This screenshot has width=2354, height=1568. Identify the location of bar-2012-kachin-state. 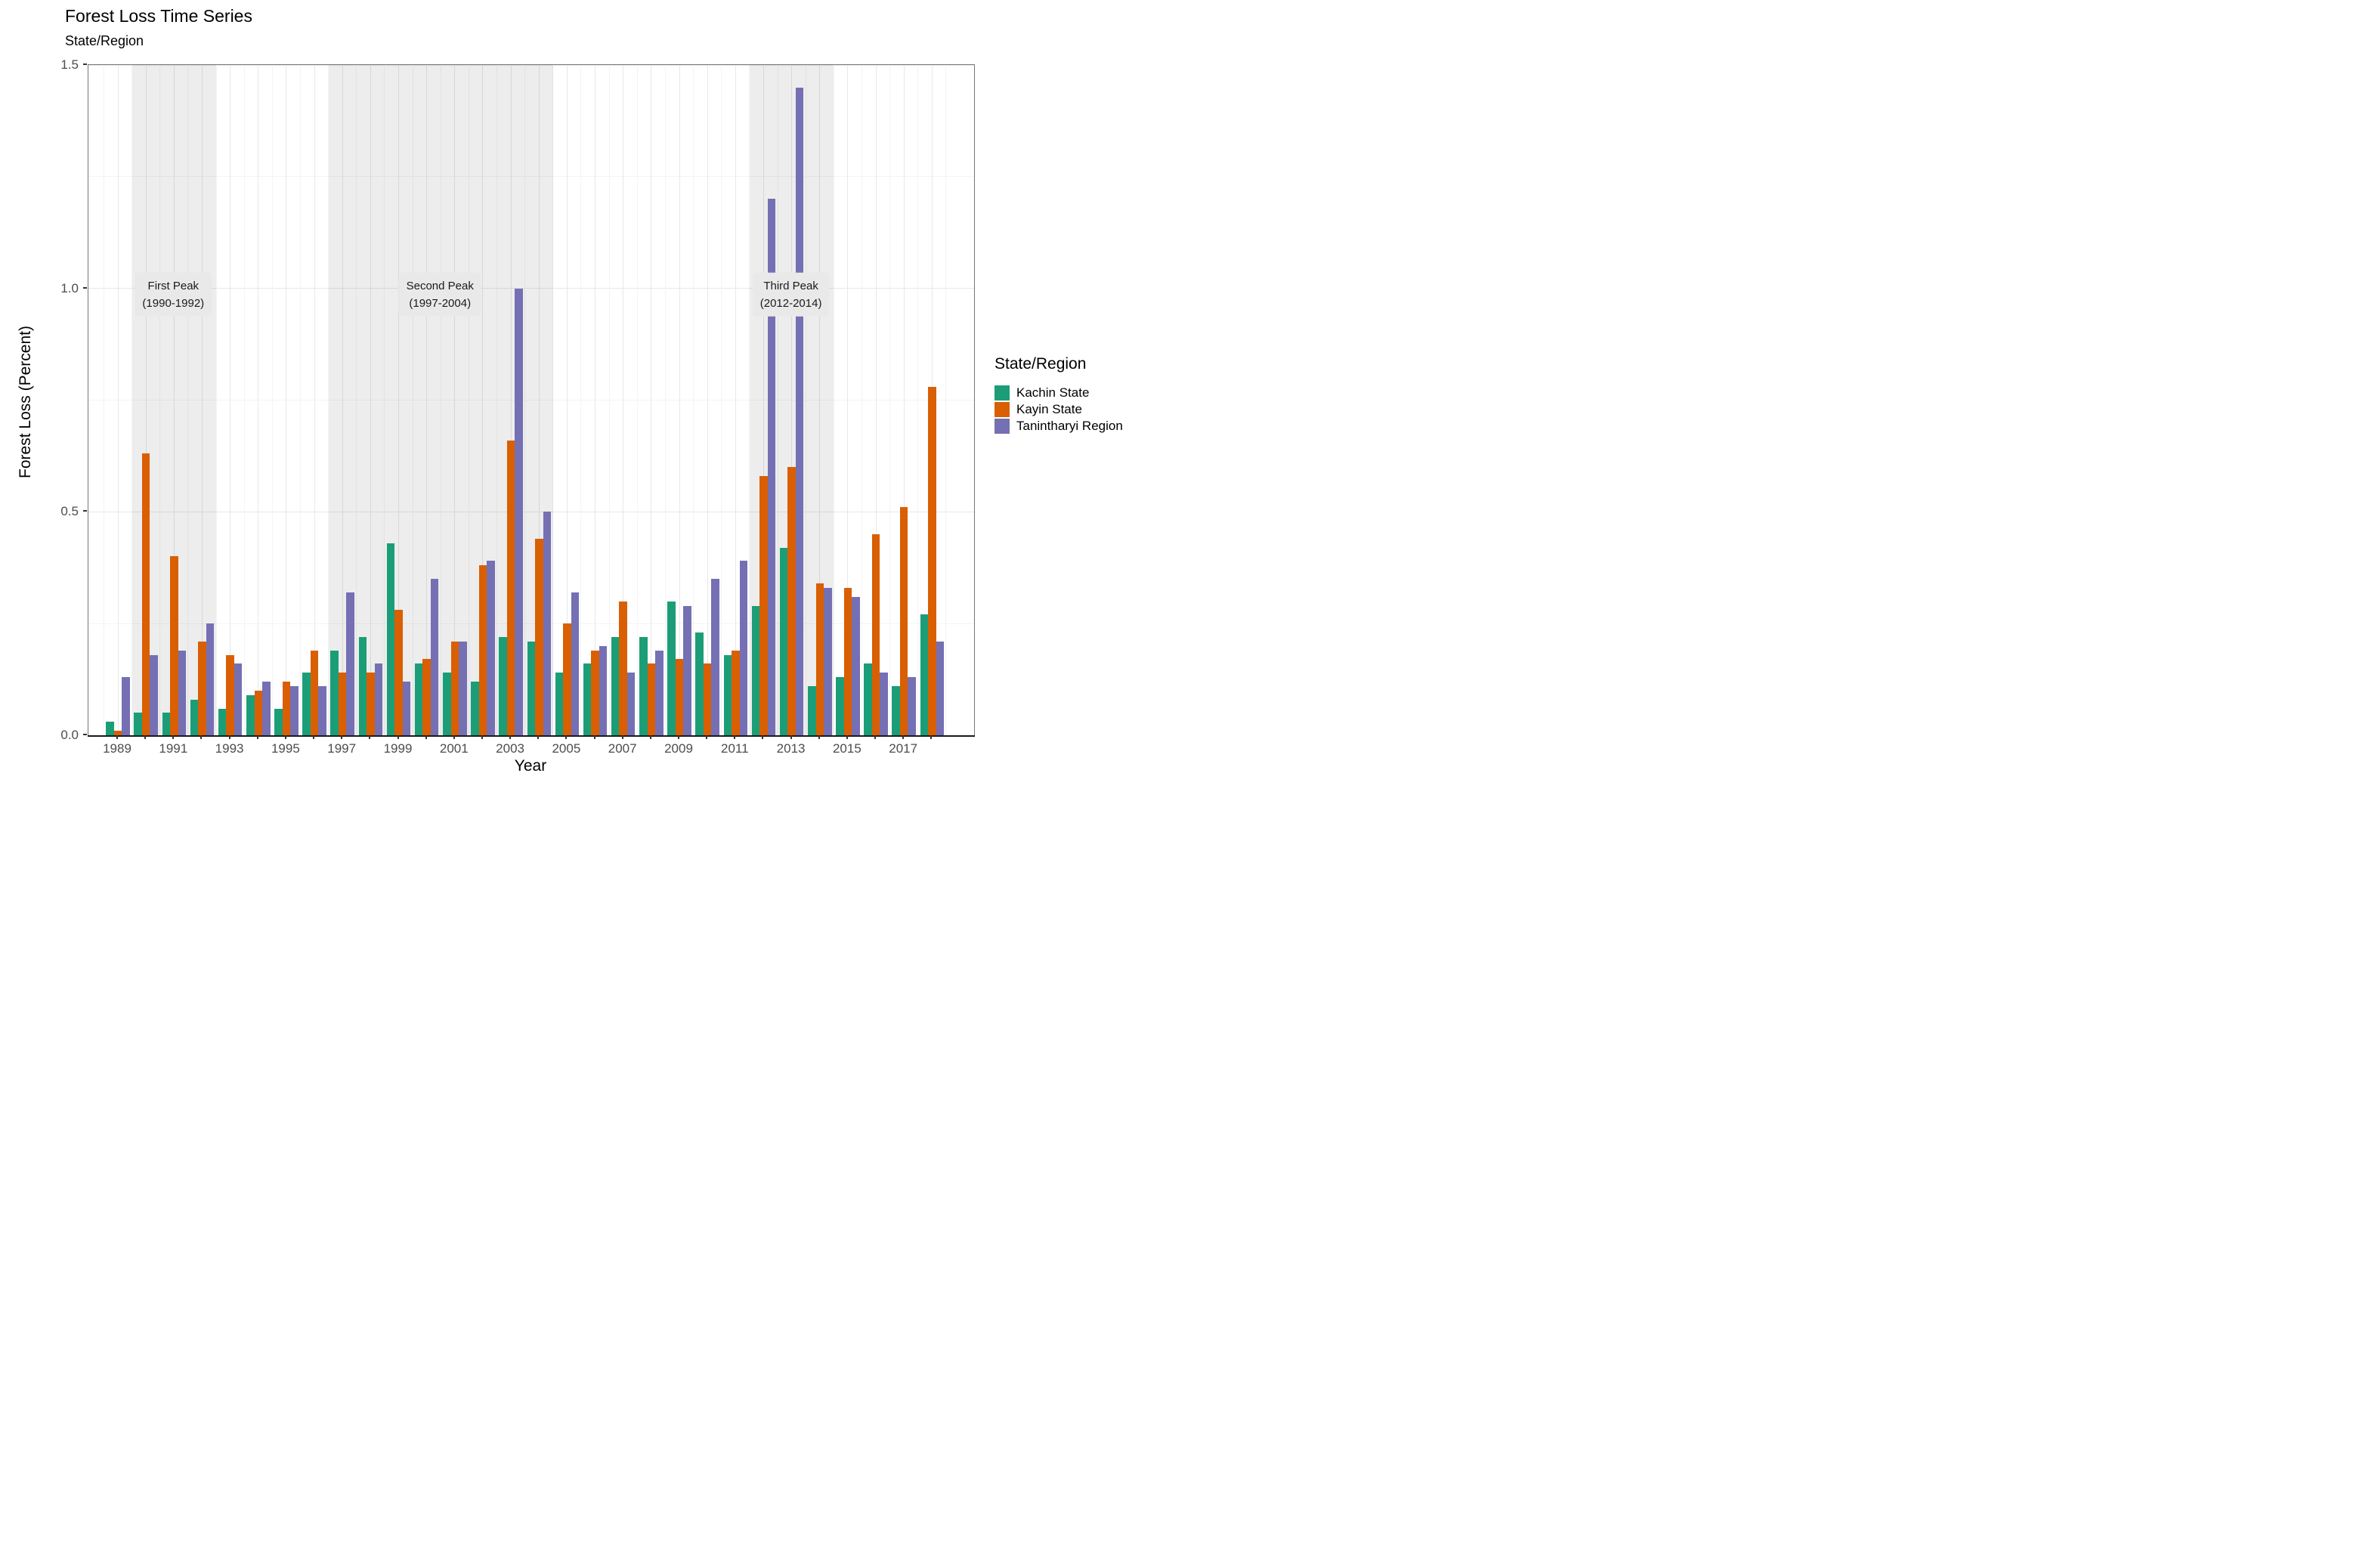
(755, 670).